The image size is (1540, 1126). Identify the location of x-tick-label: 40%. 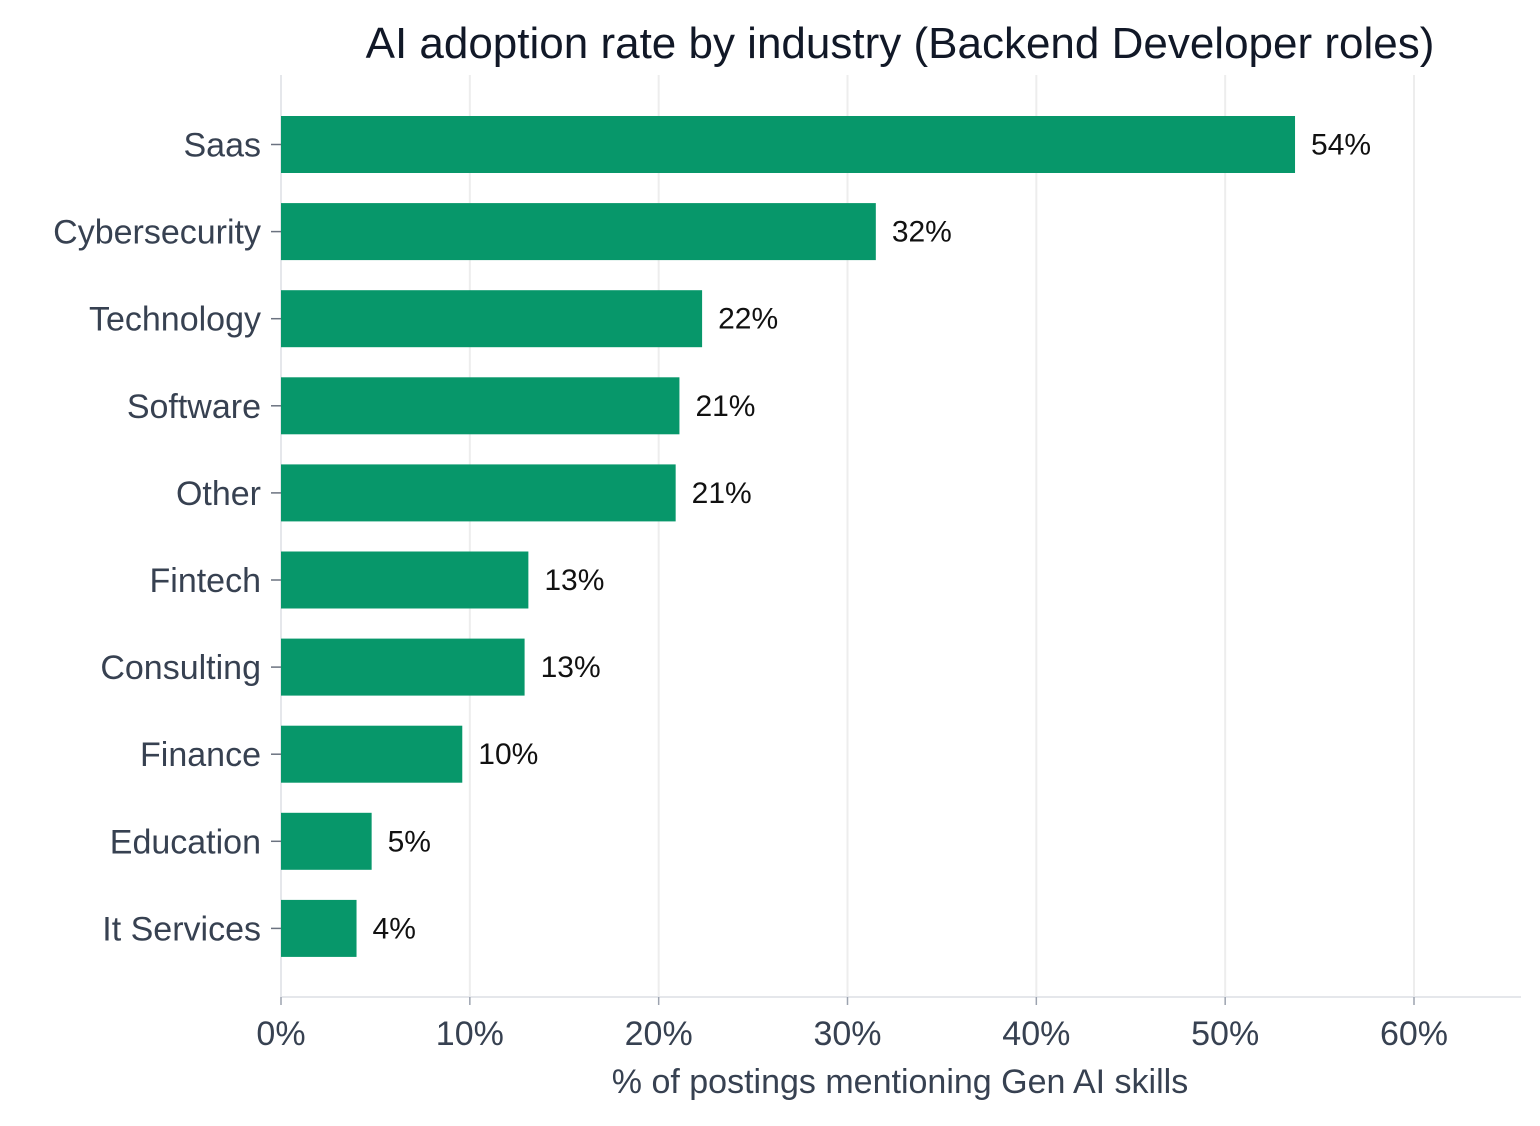
(1036, 1034).